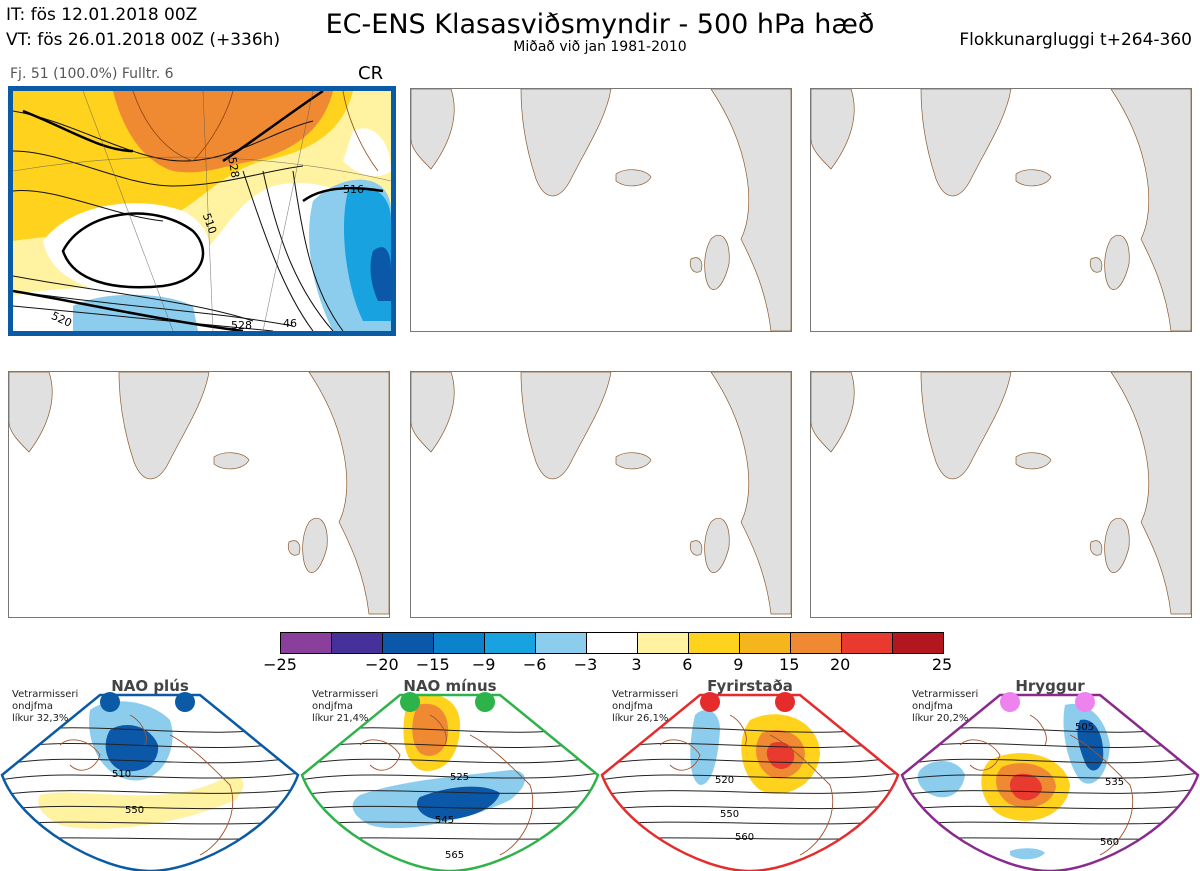 The image size is (1200, 871). What do you see at coordinates (483, 664) in the screenshot?
I see `colorbar-tick-label: −9` at bounding box center [483, 664].